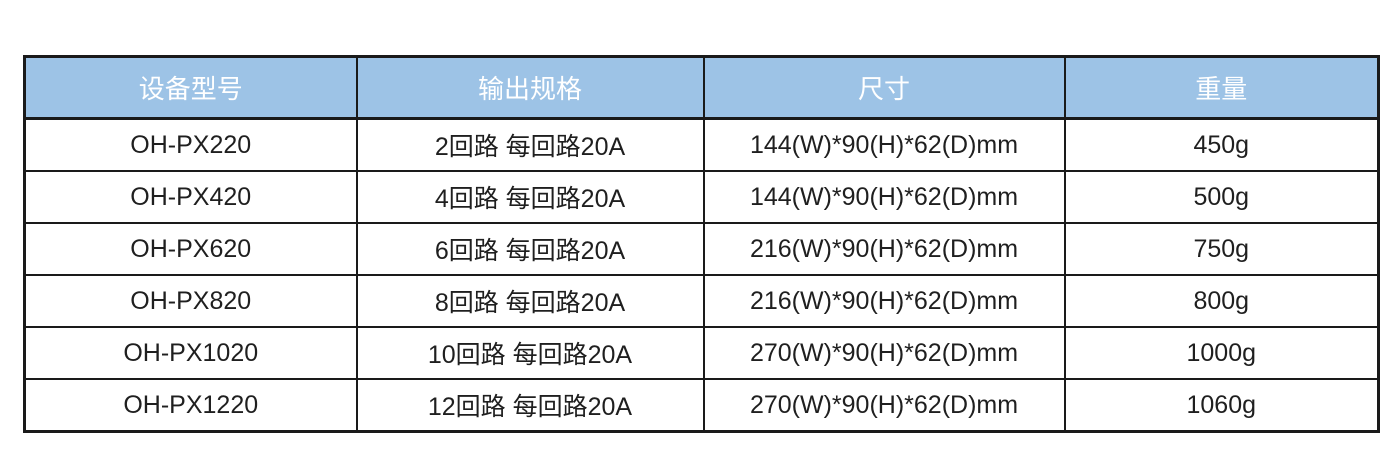 The width and height of the screenshot is (1400, 469). What do you see at coordinates (190, 87) in the screenshot?
I see `header-cell-device-model: 设备型号` at bounding box center [190, 87].